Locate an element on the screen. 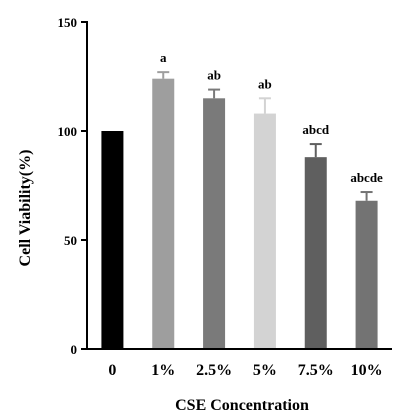  x-tick-label: 10% is located at coordinates (367, 370).